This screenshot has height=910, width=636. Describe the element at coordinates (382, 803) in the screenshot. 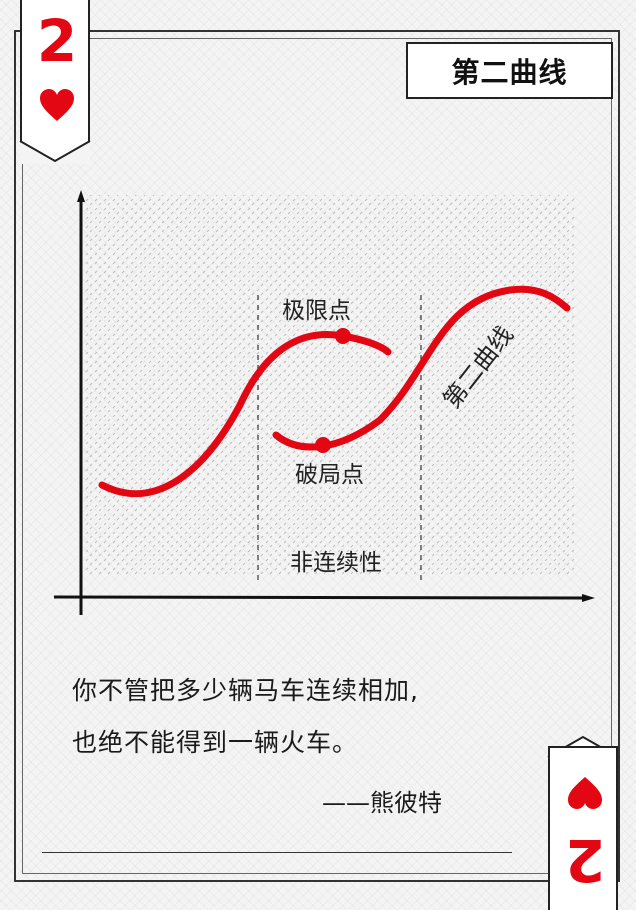

I see `quote-author: ——熊彼特` at that location.